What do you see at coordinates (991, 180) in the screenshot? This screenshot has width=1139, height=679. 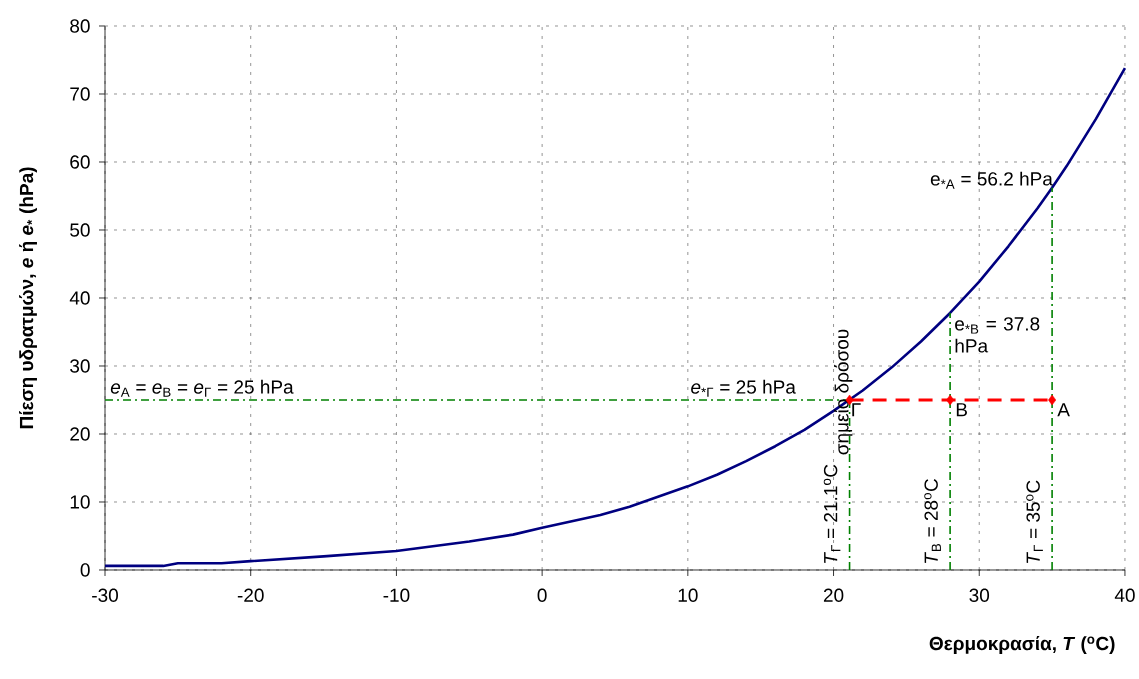 I see `annotation: e$_{*A}$ = 56.2 hPa` at bounding box center [991, 180].